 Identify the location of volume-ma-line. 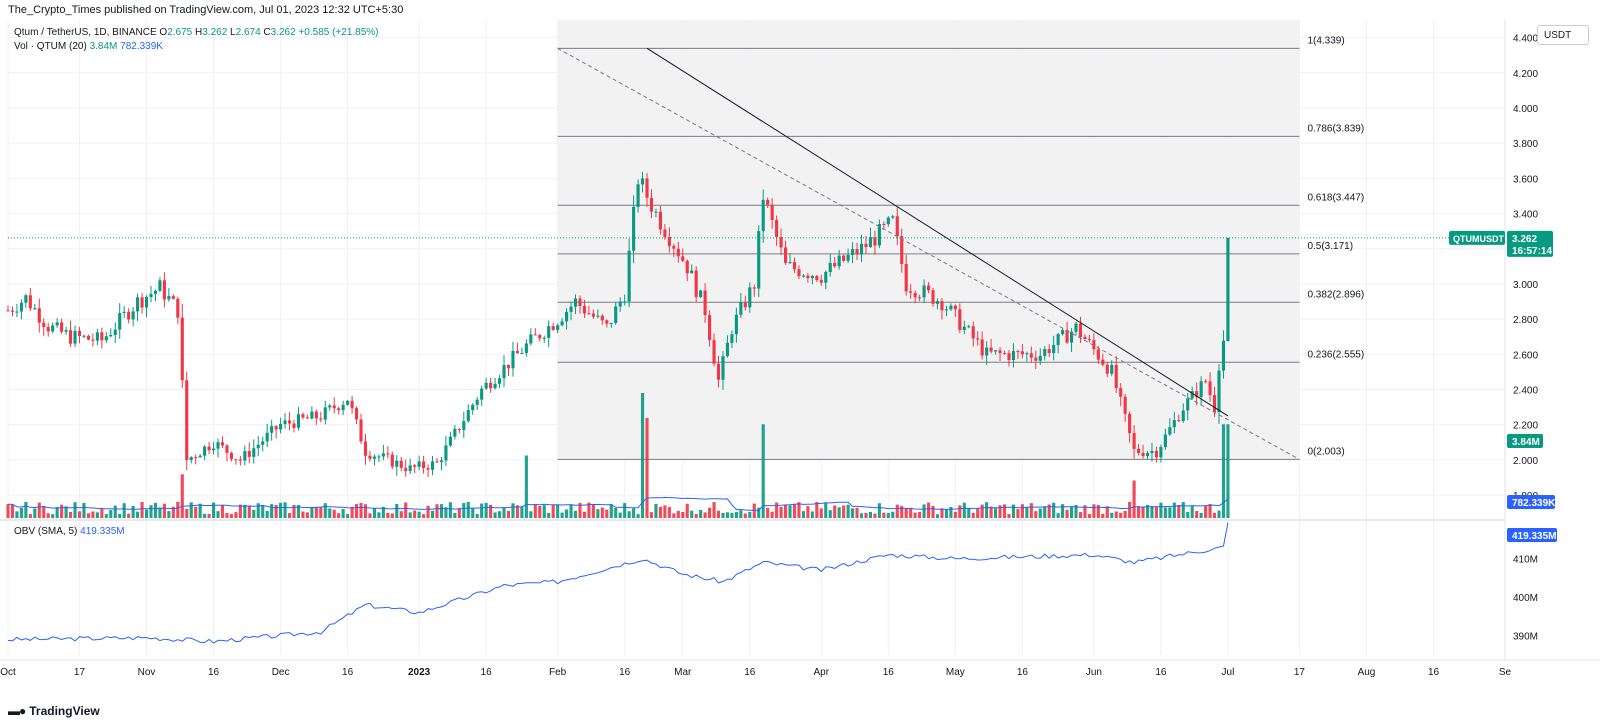
(618, 503).